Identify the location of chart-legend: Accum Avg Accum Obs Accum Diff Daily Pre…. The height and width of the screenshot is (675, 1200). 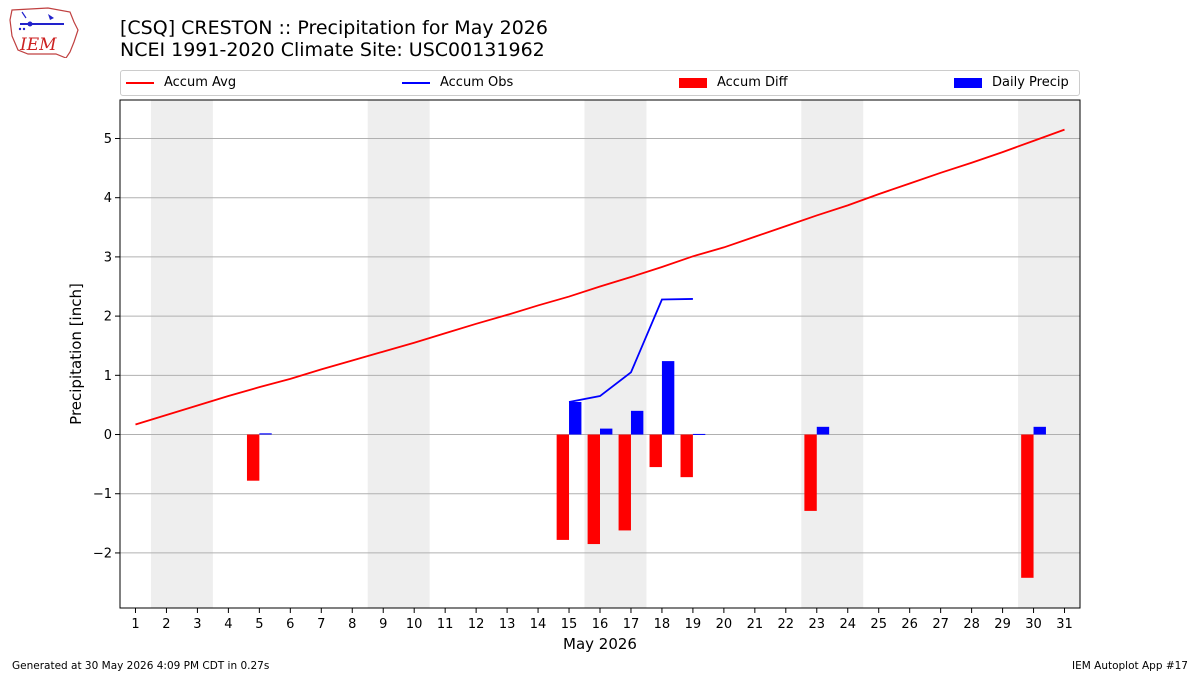
(600, 83).